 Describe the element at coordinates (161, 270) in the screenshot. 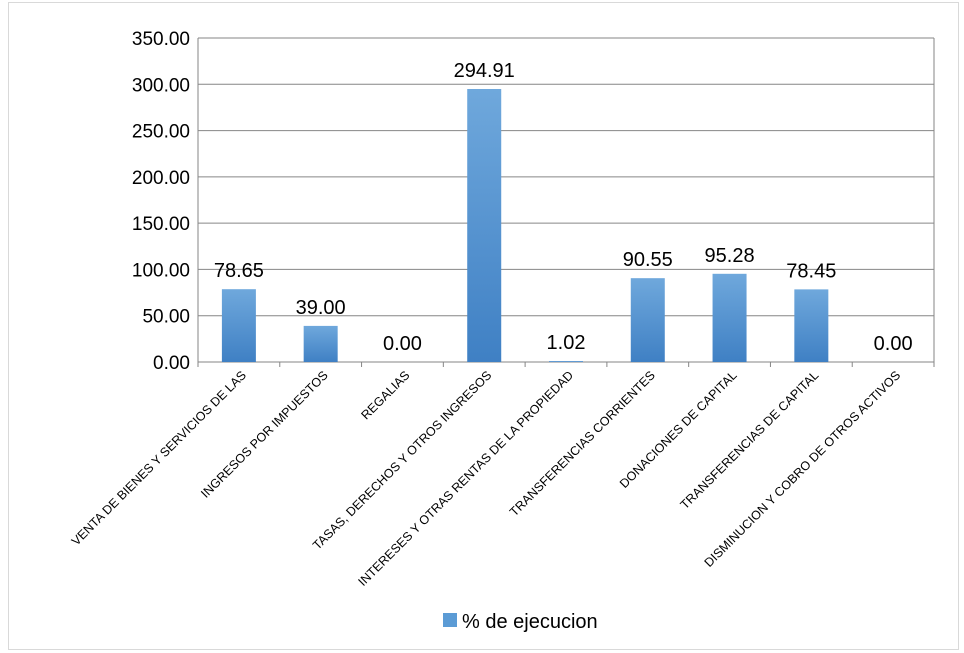

I see `y-tick-label: 100.00` at that location.